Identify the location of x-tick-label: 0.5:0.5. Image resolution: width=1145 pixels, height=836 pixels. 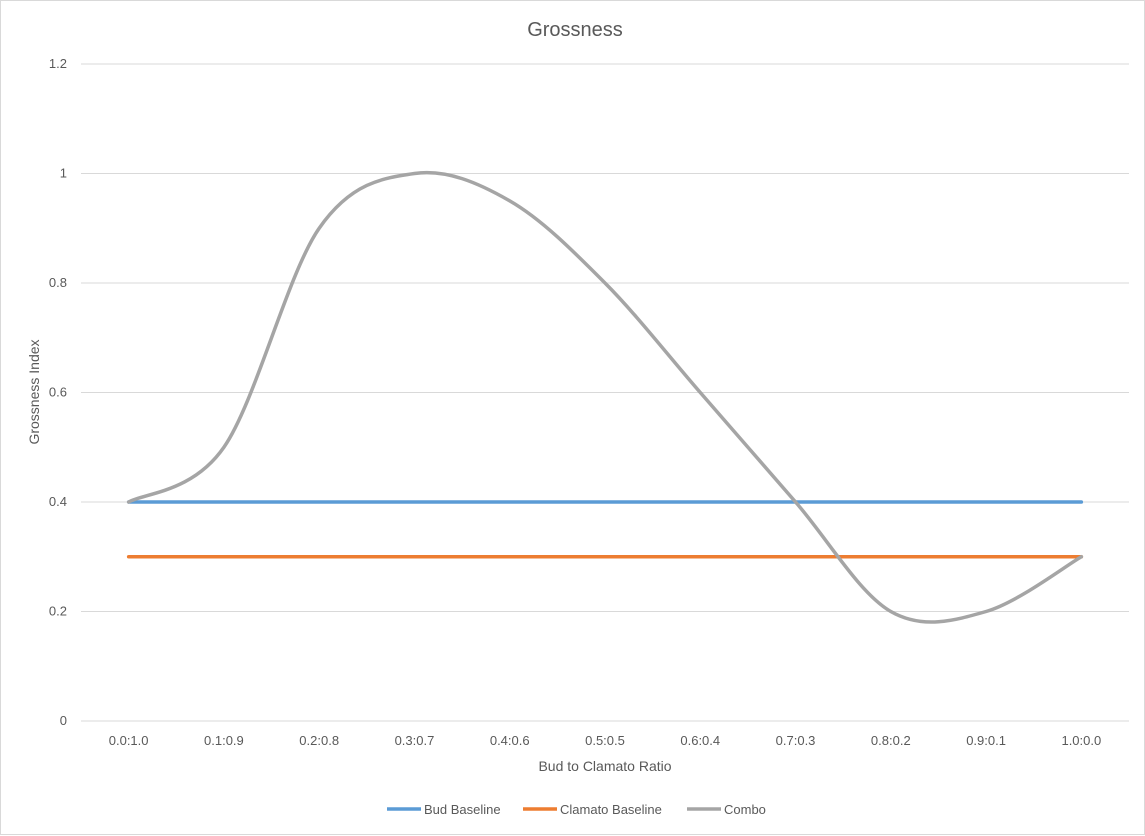
(605, 740).